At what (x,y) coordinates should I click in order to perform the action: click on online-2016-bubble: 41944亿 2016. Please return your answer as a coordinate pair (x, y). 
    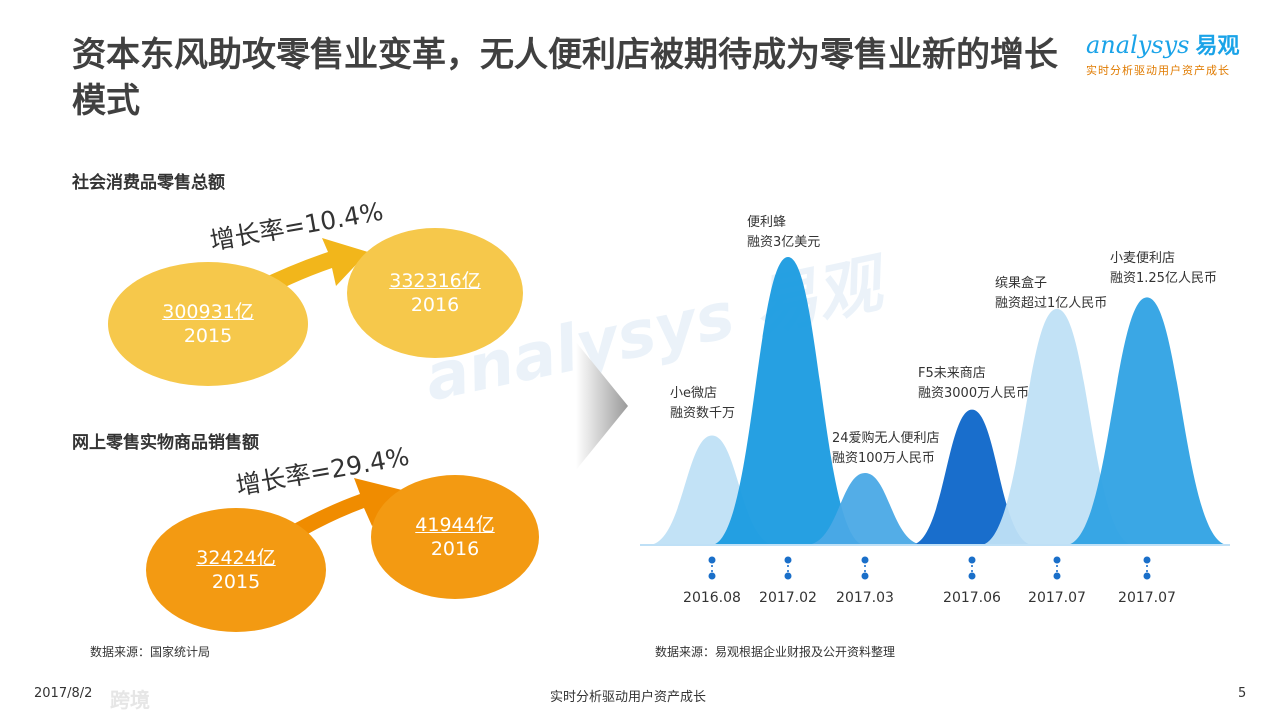
    Looking at the image, I should click on (455, 537).